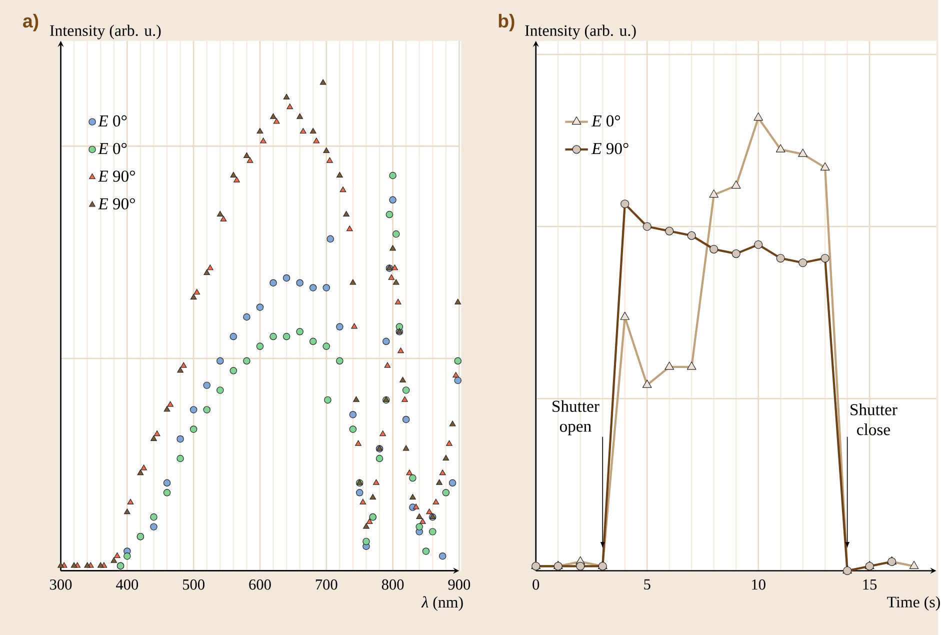  I want to click on annotation: Shutter close, so click(874, 419).